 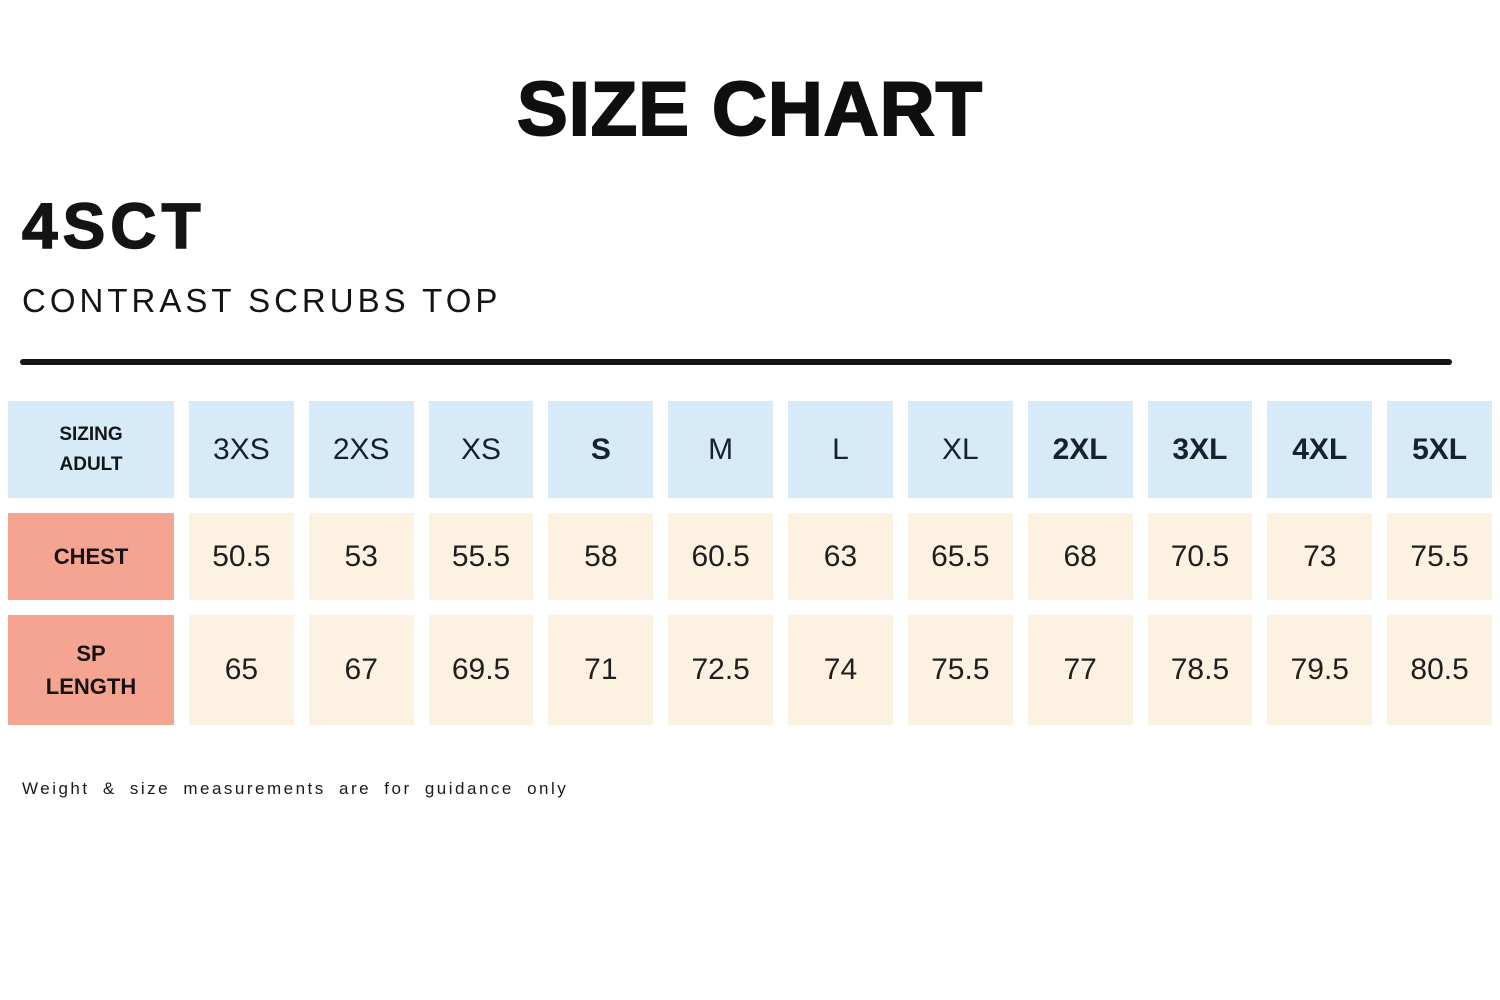 What do you see at coordinates (601, 670) in the screenshot?
I see `sp-length-value-s: 71` at bounding box center [601, 670].